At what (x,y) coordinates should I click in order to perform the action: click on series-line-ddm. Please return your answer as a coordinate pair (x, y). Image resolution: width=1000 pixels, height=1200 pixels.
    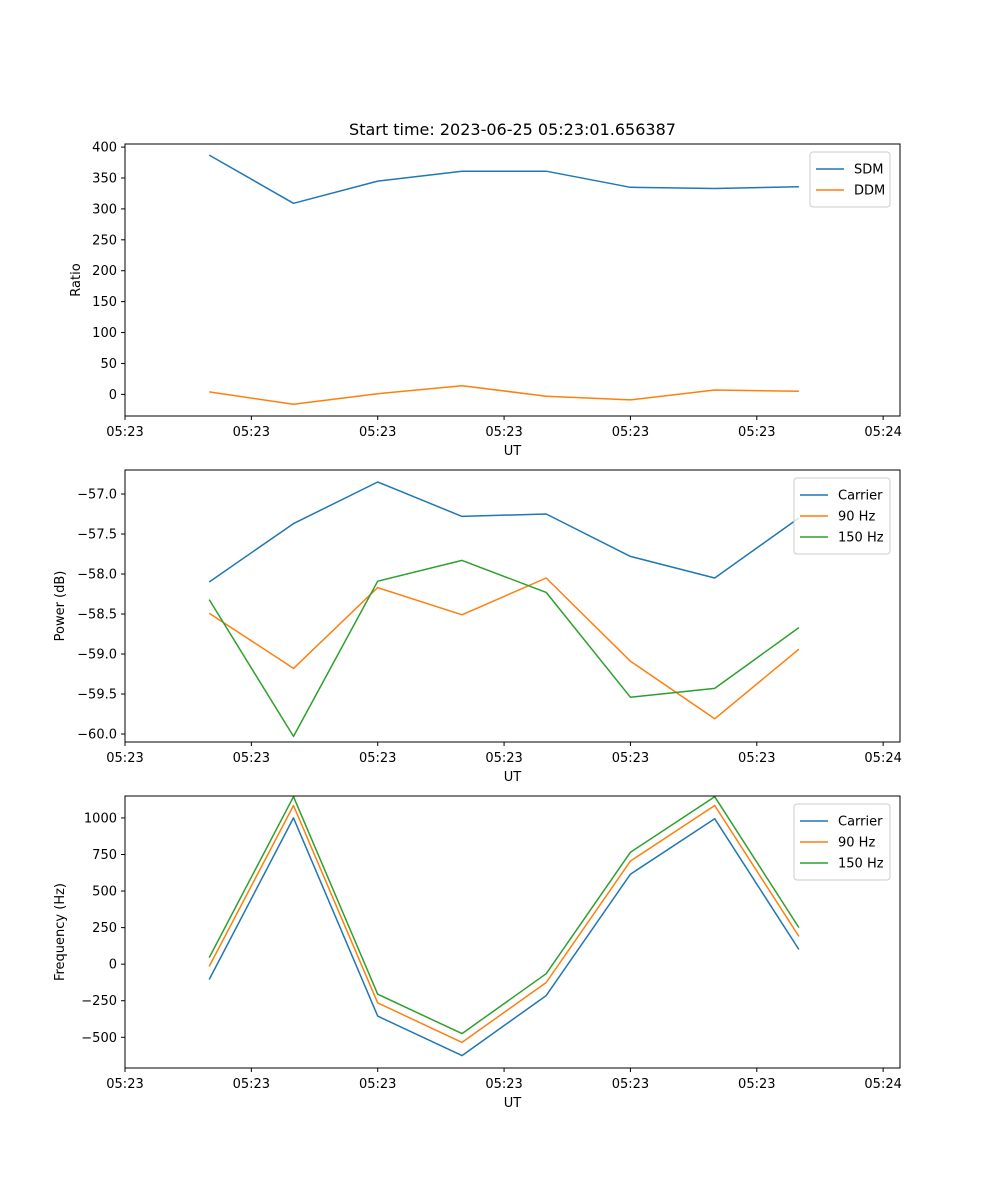
    Looking at the image, I should click on (504, 395).